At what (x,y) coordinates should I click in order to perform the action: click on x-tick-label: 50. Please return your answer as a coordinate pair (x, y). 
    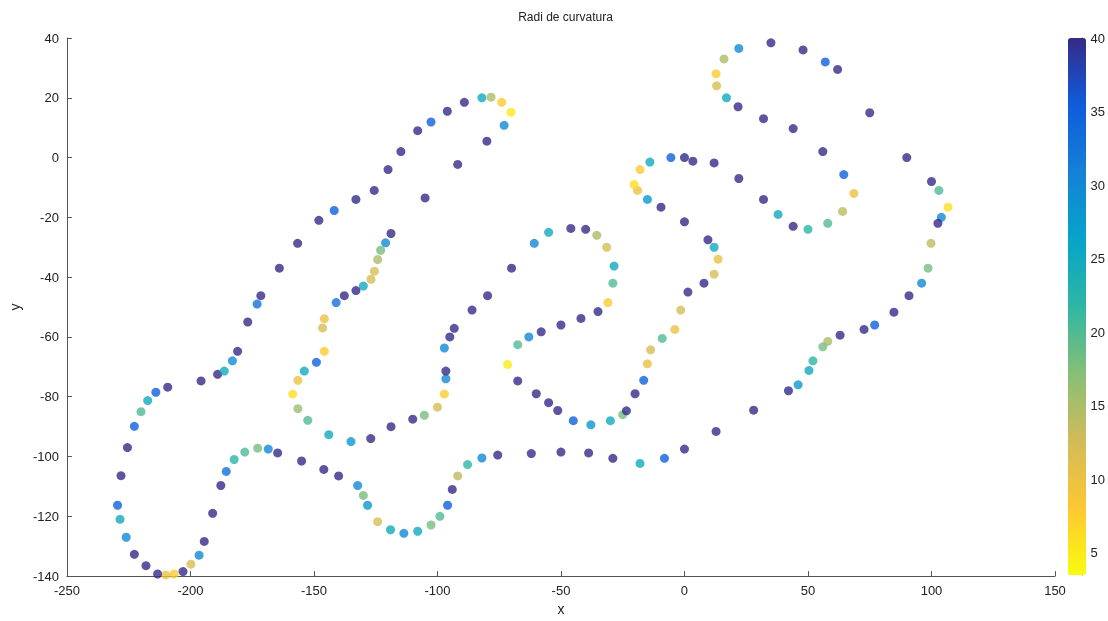
    Looking at the image, I should click on (808, 591).